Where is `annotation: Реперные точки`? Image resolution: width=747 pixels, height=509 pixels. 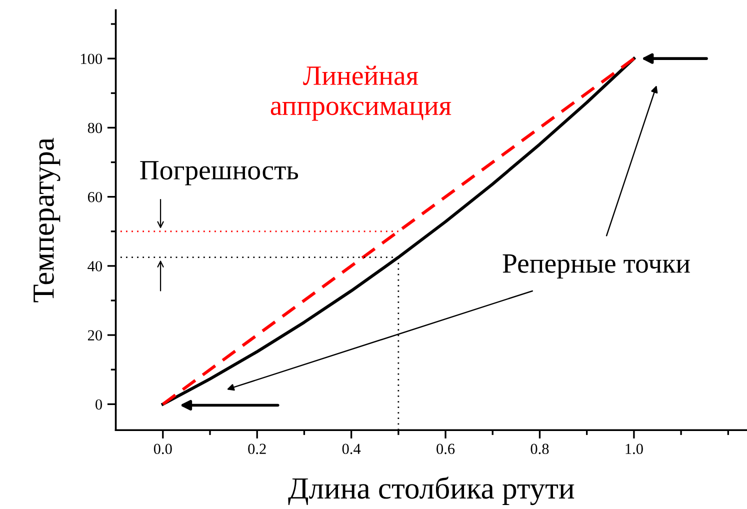 annotation: Реперные точки is located at coordinates (596, 266).